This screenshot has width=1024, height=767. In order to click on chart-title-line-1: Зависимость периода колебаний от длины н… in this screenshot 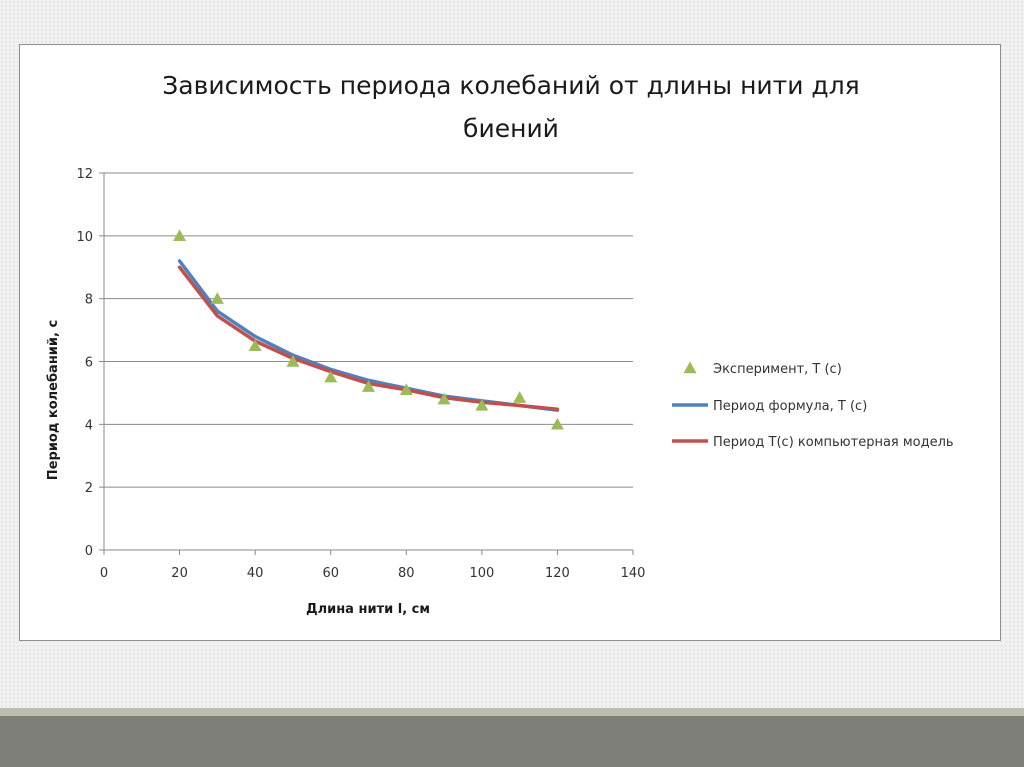, I will do `click(510, 85)`.